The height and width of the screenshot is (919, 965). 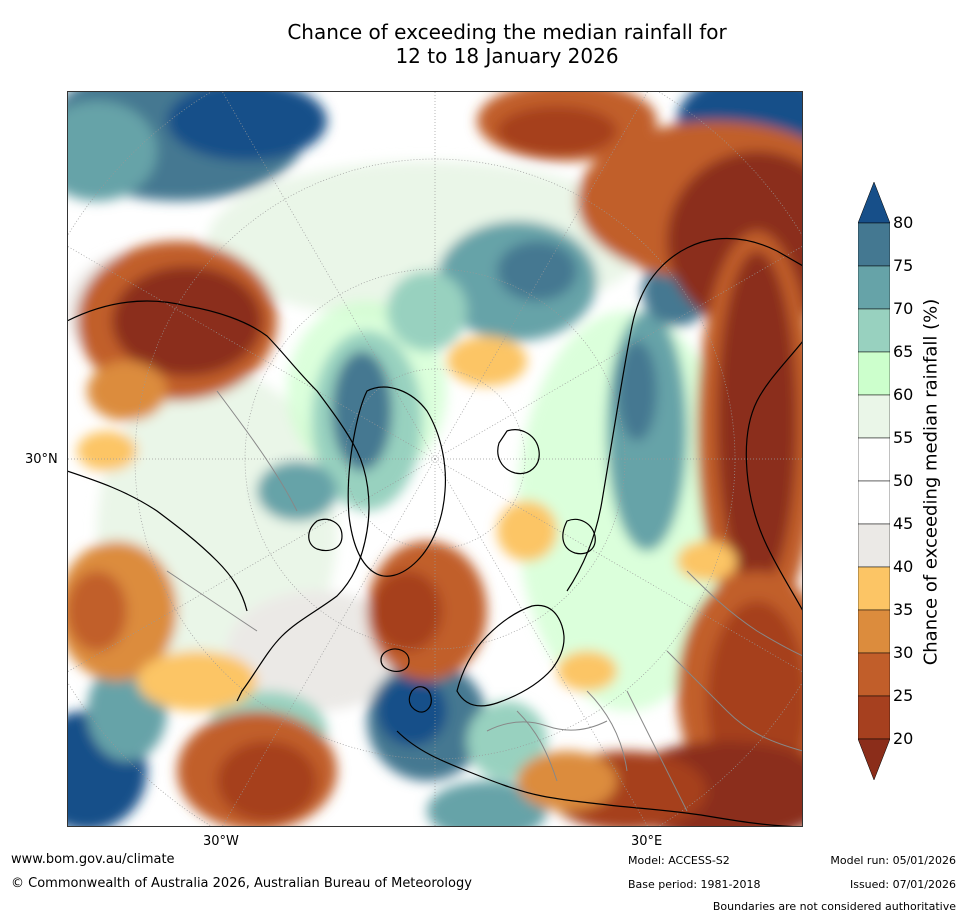 What do you see at coordinates (41, 459) in the screenshot?
I see `lat-label-30n: 30°N` at bounding box center [41, 459].